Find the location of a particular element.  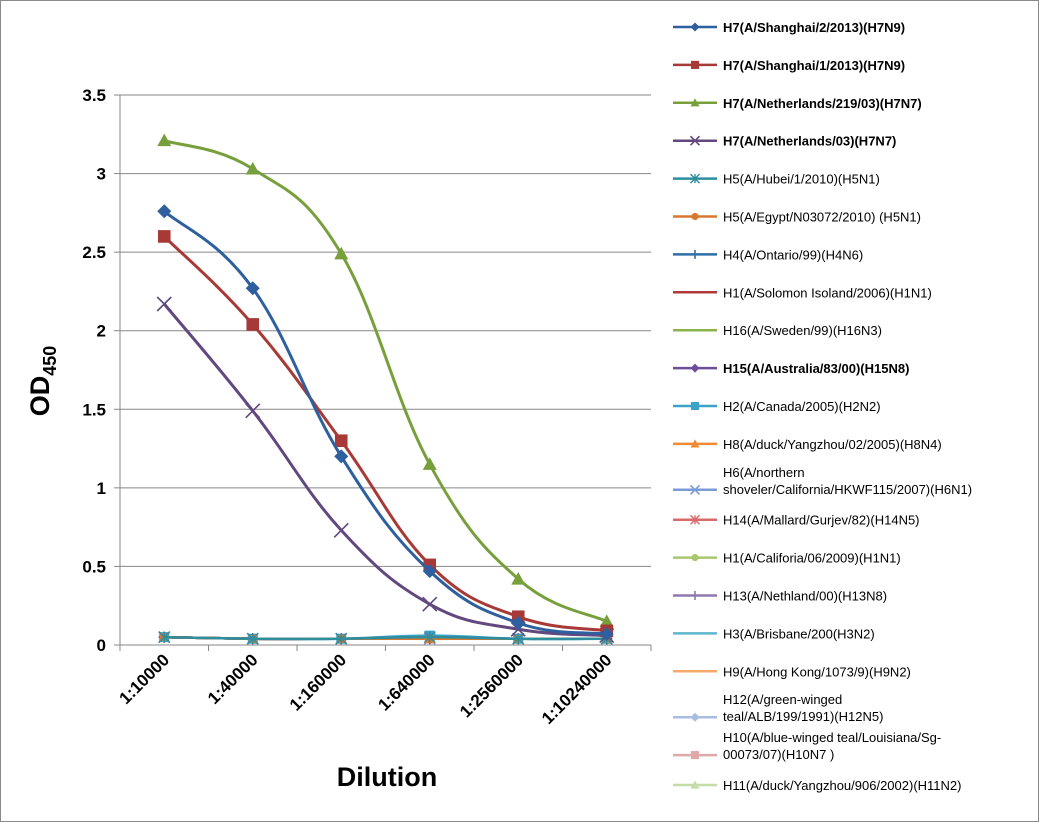

legend-label: H6(A/northern is located at coordinates (764, 472).